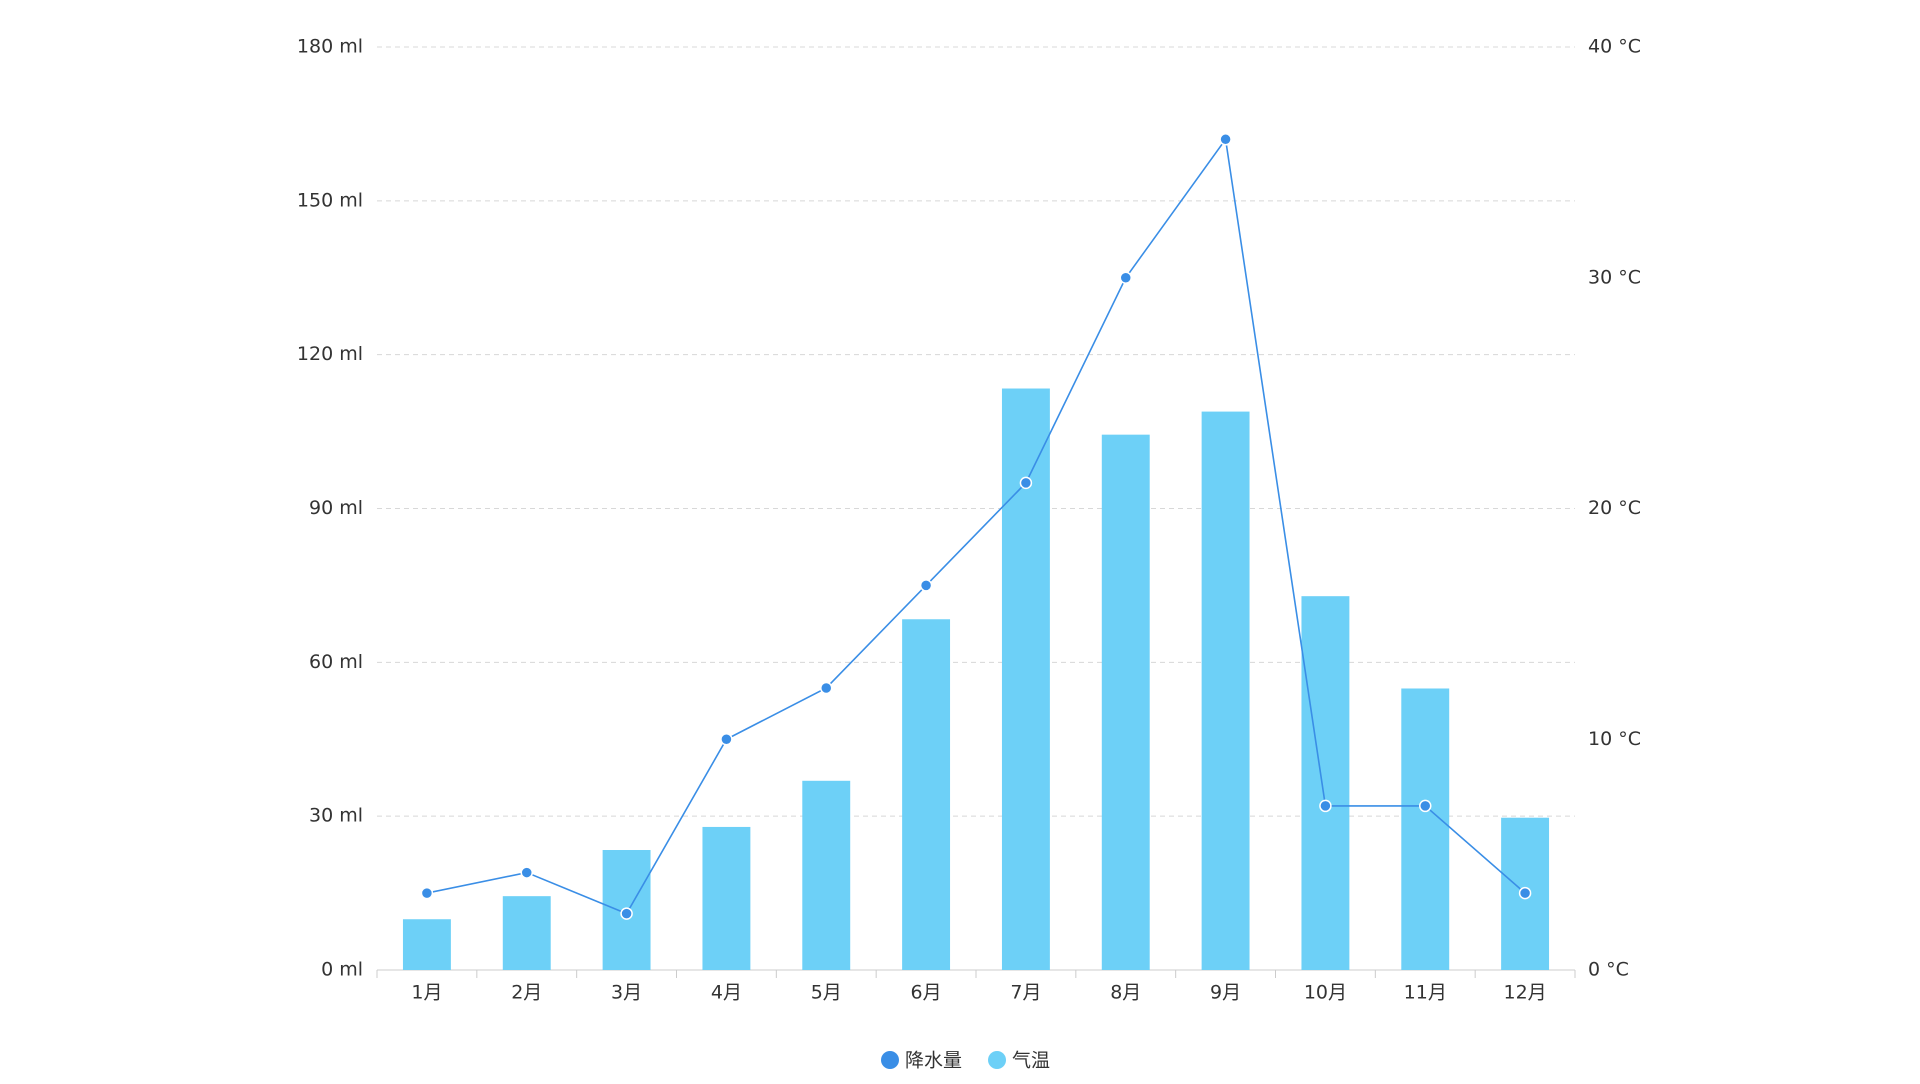  Describe the element at coordinates (1325, 993) in the screenshot. I see `x-tick-label: 10月` at that location.